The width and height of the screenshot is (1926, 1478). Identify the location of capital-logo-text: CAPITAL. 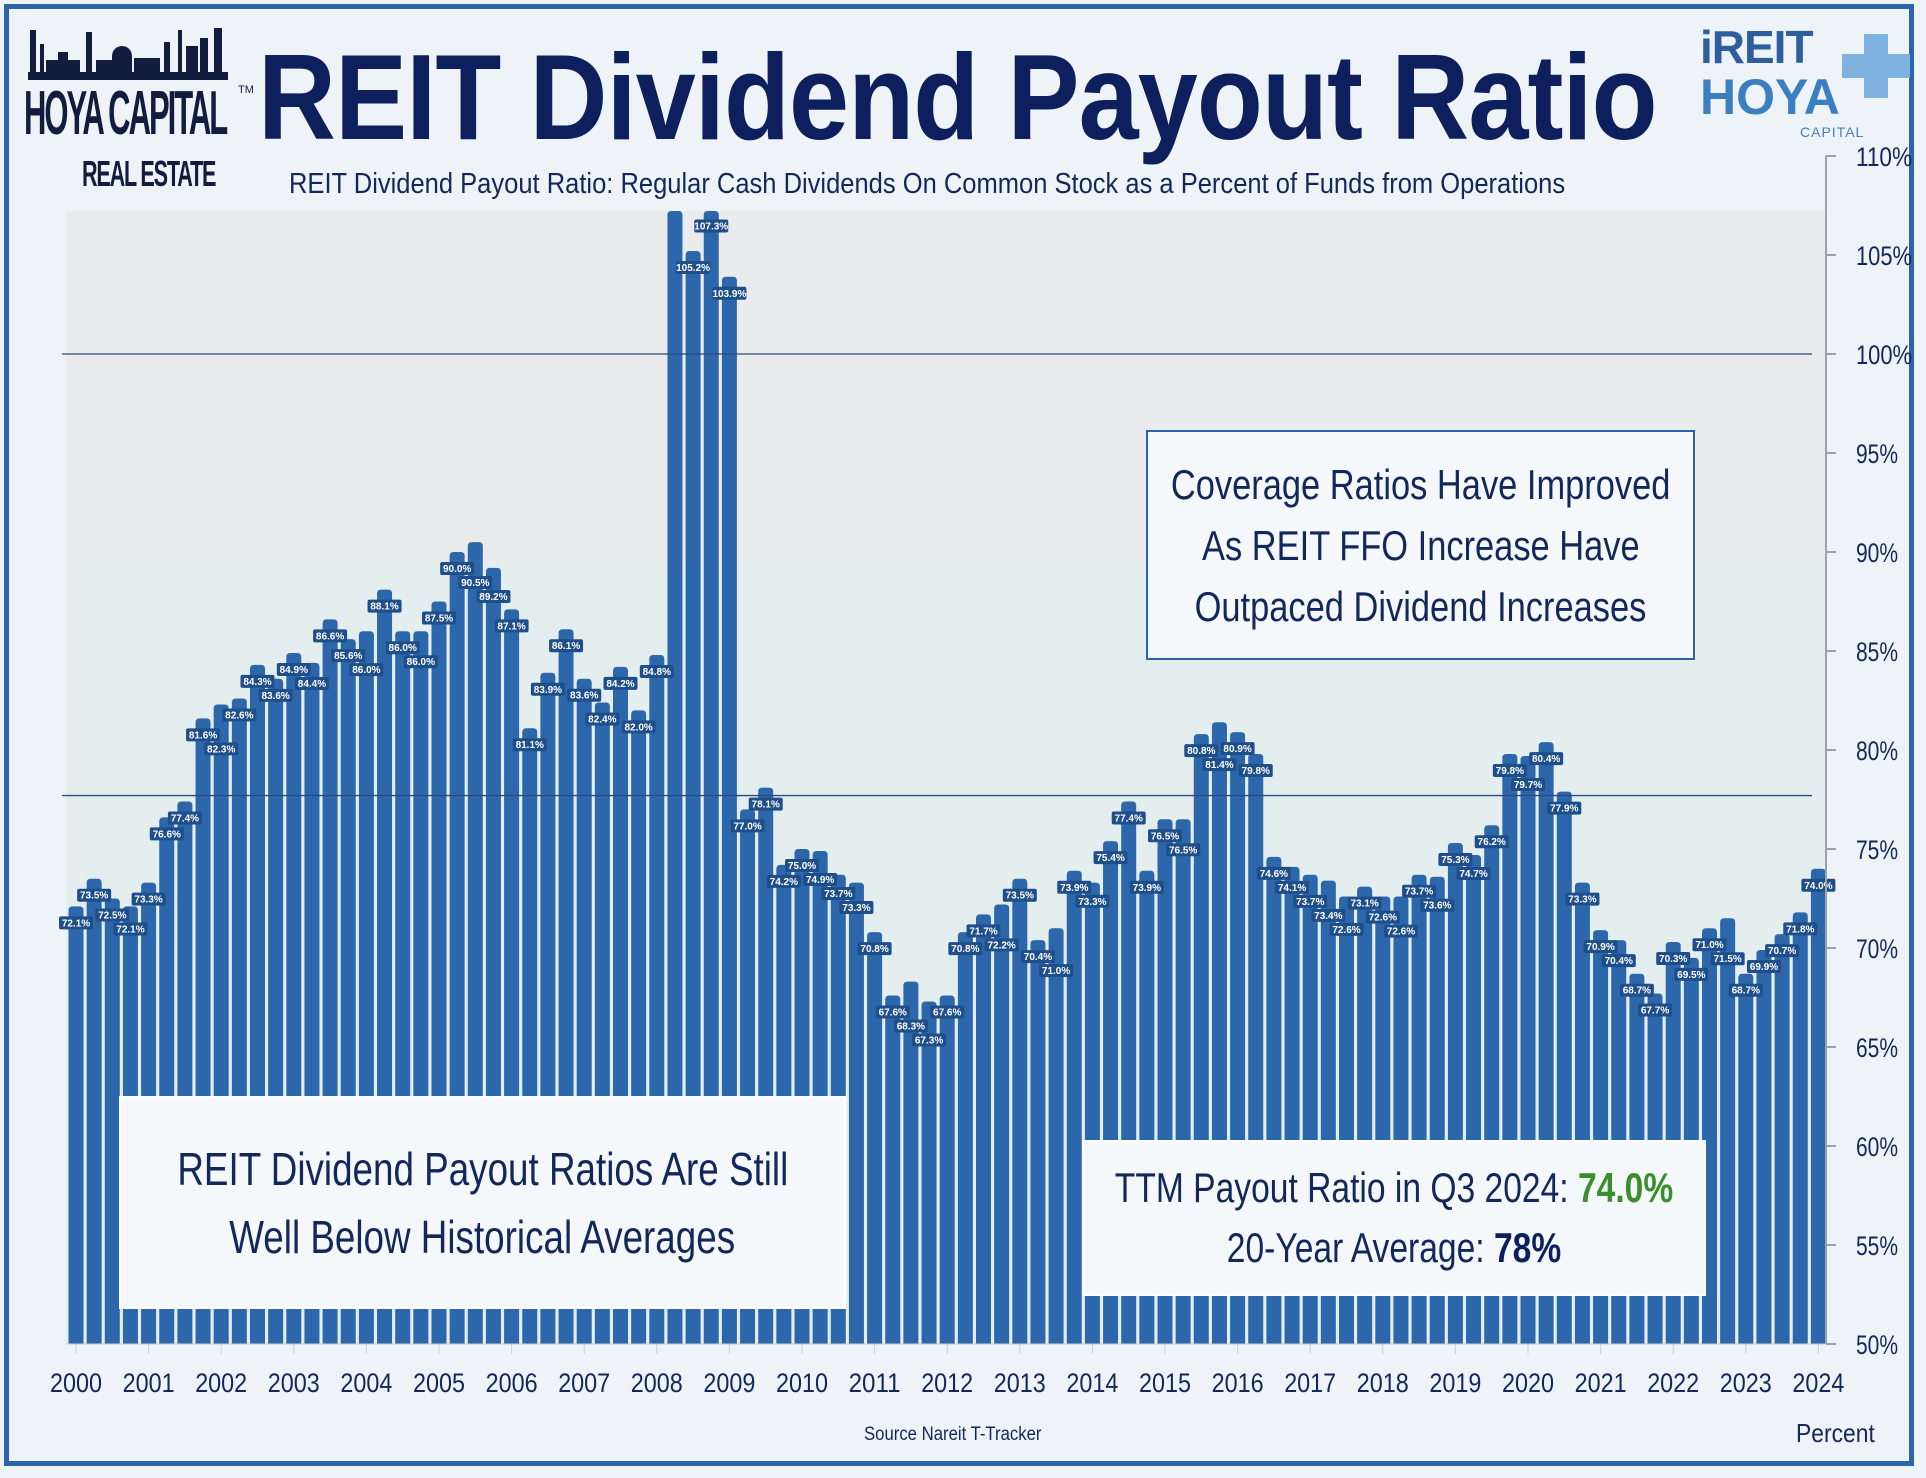
(1832, 132).